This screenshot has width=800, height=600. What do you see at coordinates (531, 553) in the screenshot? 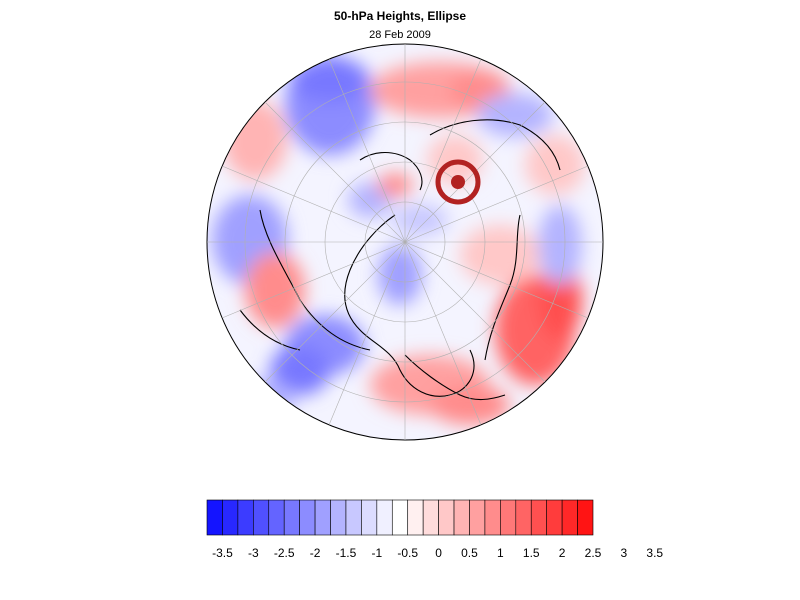
I see `colorbar-tick-label: 1.5` at bounding box center [531, 553].